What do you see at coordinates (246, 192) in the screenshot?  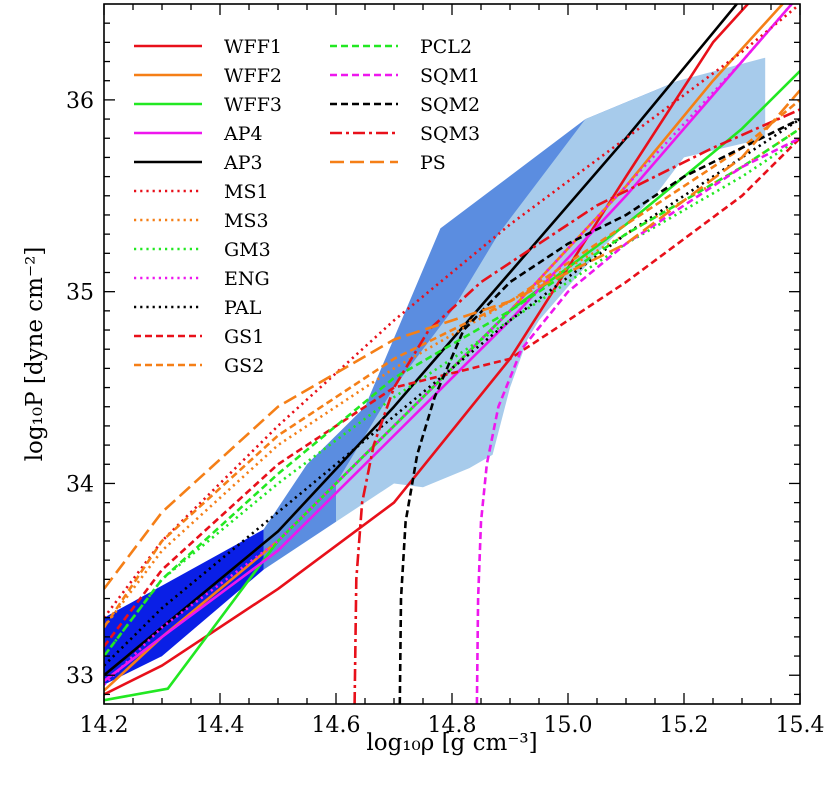 I see `legend-label-ms1: MS1` at bounding box center [246, 192].